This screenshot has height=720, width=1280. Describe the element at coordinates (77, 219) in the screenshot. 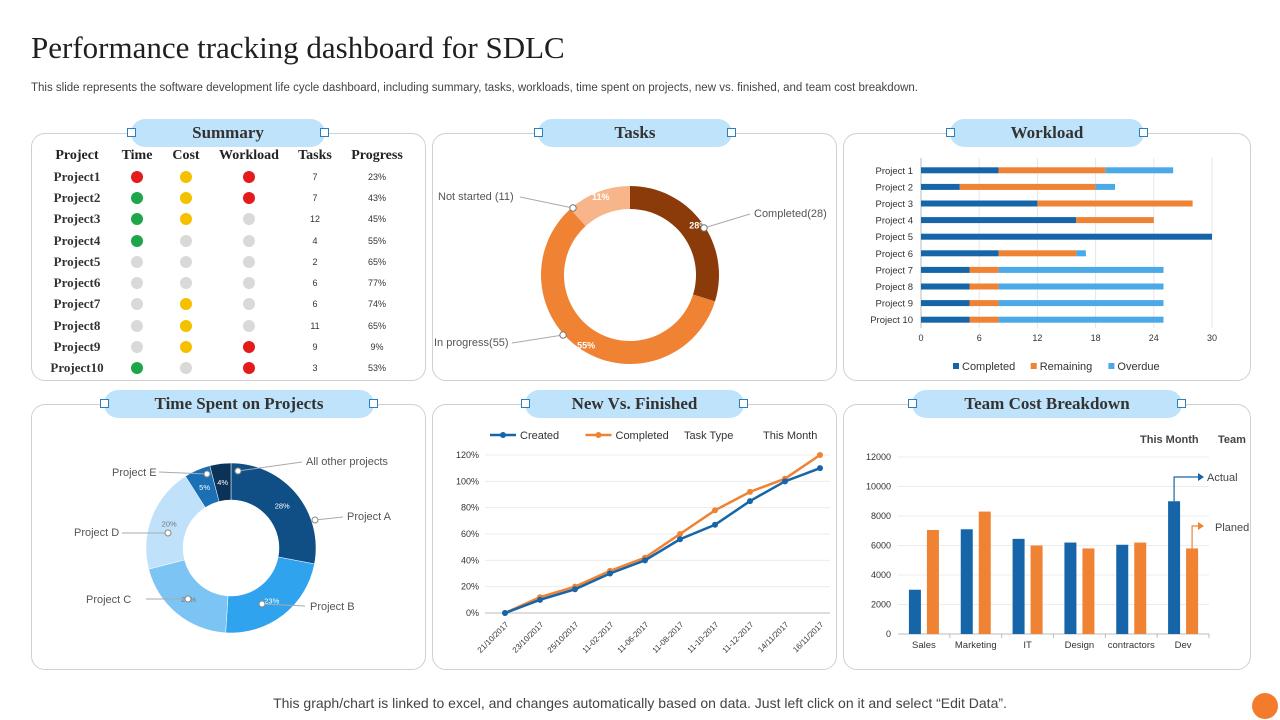

I see `project-name: Project3` at that location.